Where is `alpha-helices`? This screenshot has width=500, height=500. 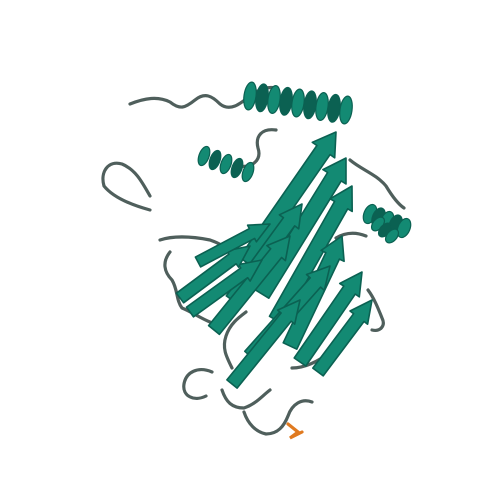 alpha-helices is located at coordinates (304, 162).